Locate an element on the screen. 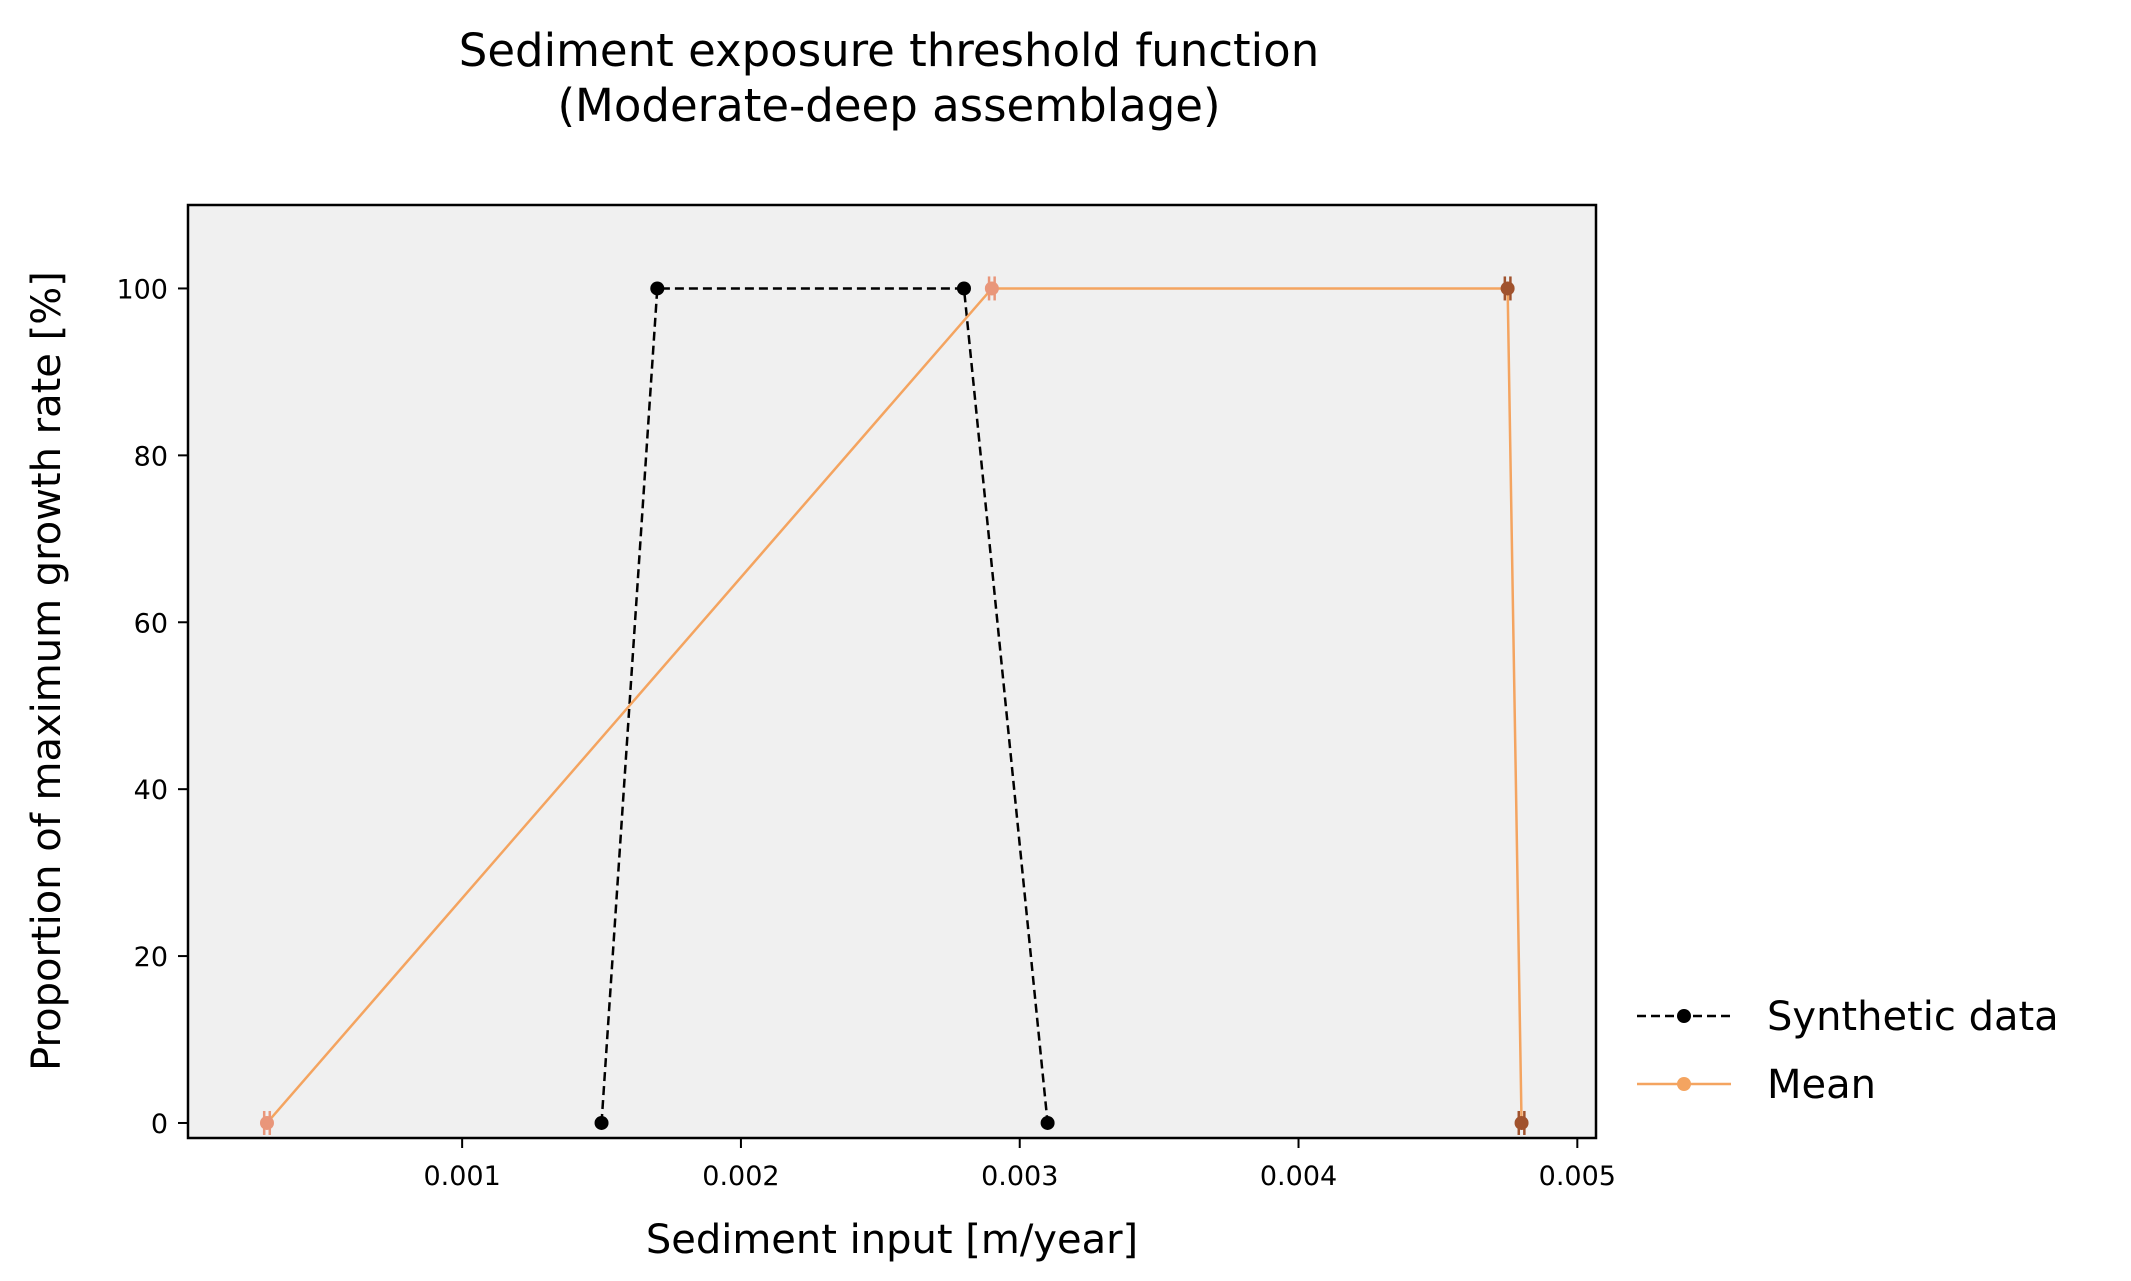  x-tick-label: 0.002 is located at coordinates (740, 1176).